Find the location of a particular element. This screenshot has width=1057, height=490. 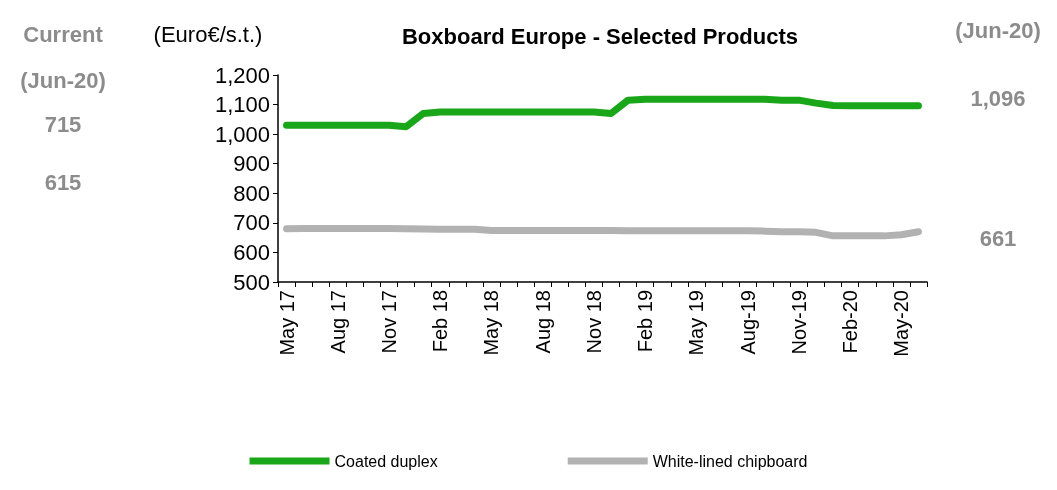

x-tick-label: Aug 18 is located at coordinates (542, 322).